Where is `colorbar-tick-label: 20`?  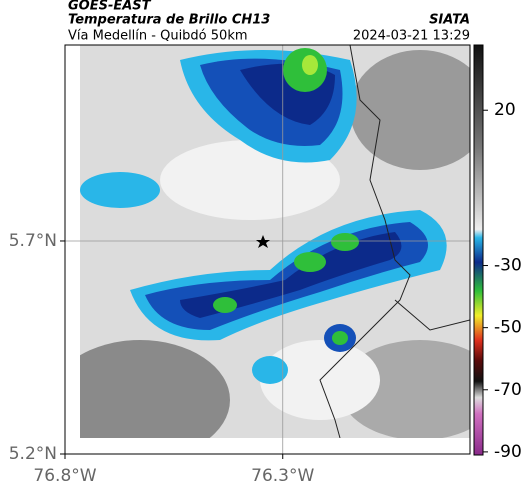 colorbar-tick-label: 20 is located at coordinates (505, 110).